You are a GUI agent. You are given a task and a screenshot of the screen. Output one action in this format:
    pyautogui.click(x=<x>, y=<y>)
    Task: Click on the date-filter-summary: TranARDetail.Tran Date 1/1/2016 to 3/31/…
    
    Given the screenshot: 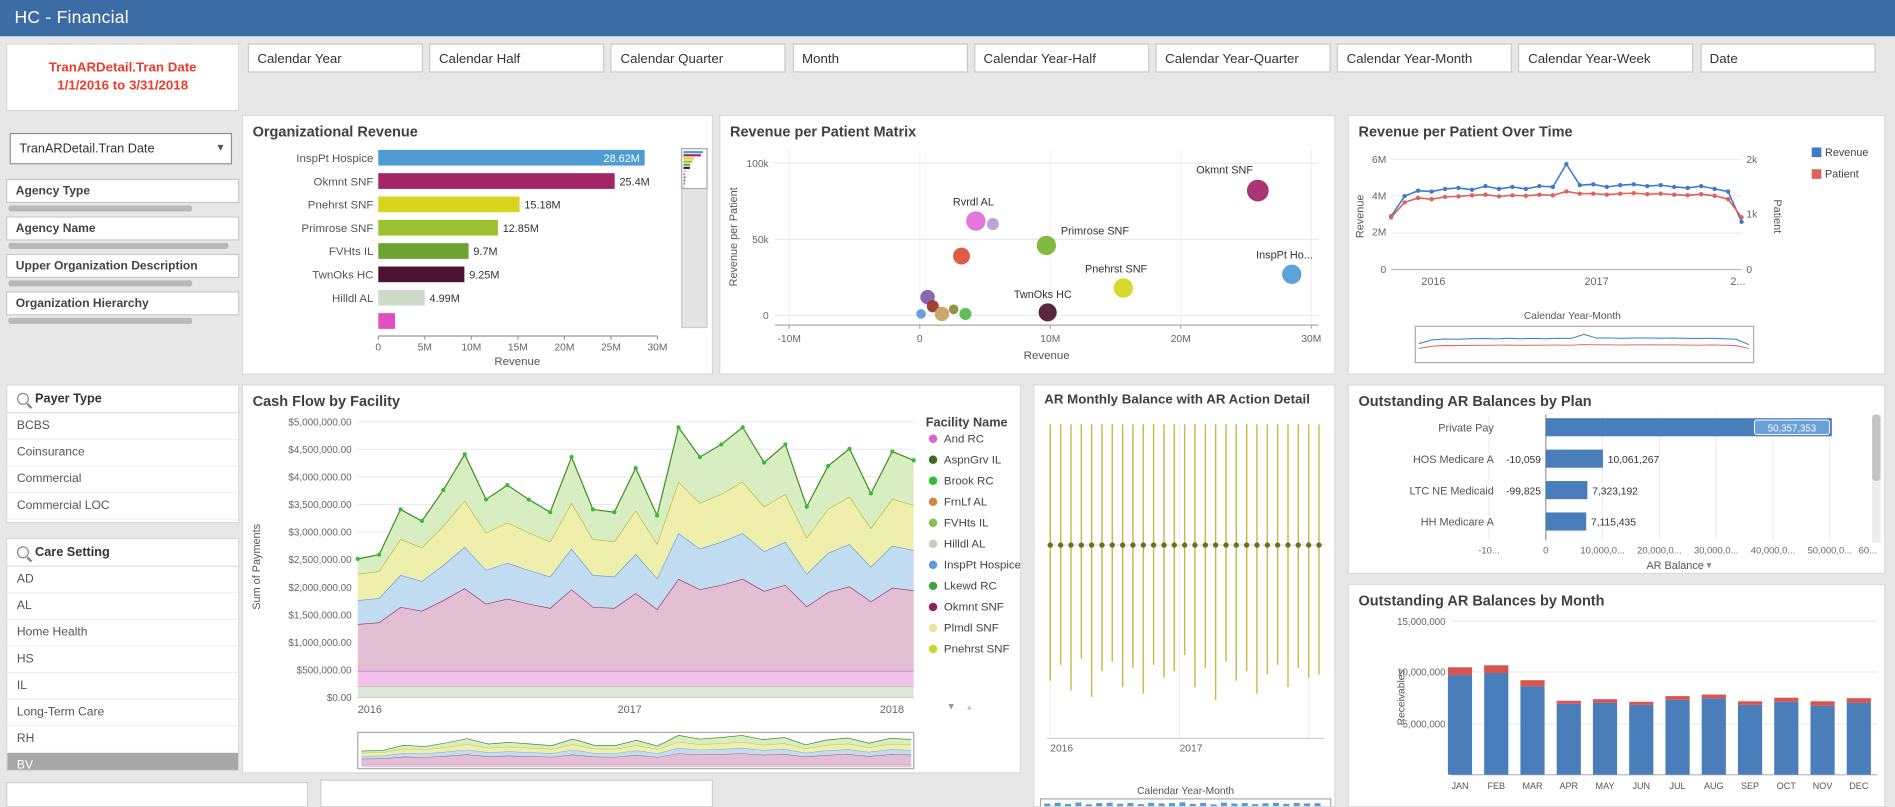 What is the action you would take?
    pyautogui.click(x=123, y=77)
    